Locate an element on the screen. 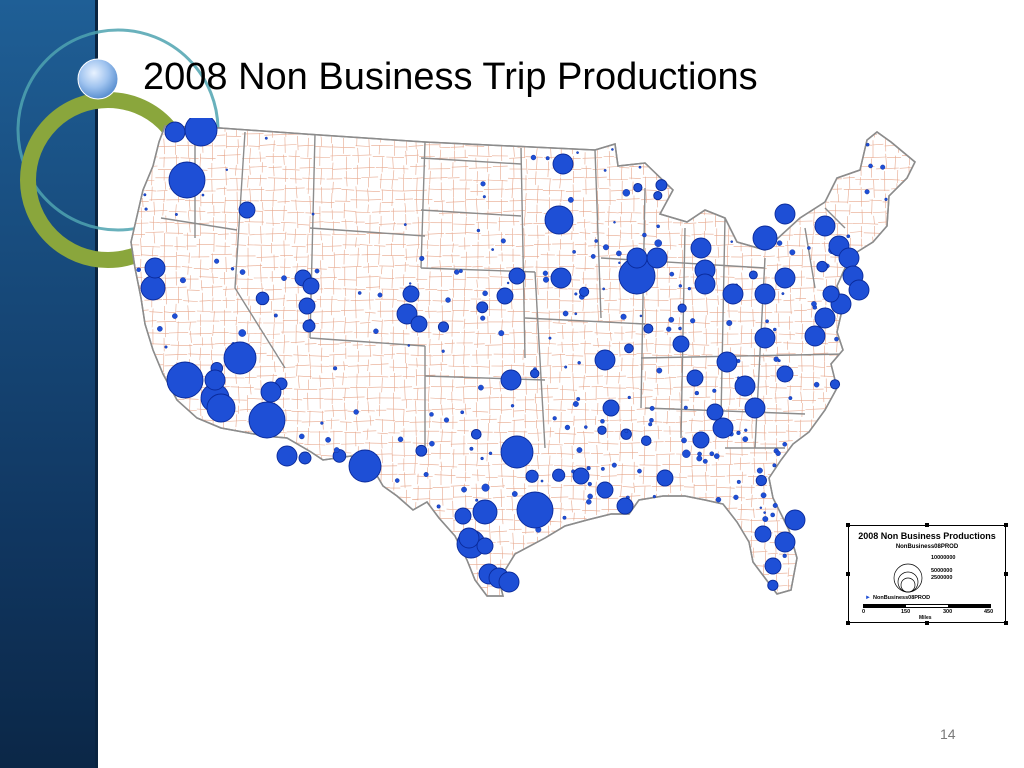  legend-handle-br is located at coordinates (1006, 623).